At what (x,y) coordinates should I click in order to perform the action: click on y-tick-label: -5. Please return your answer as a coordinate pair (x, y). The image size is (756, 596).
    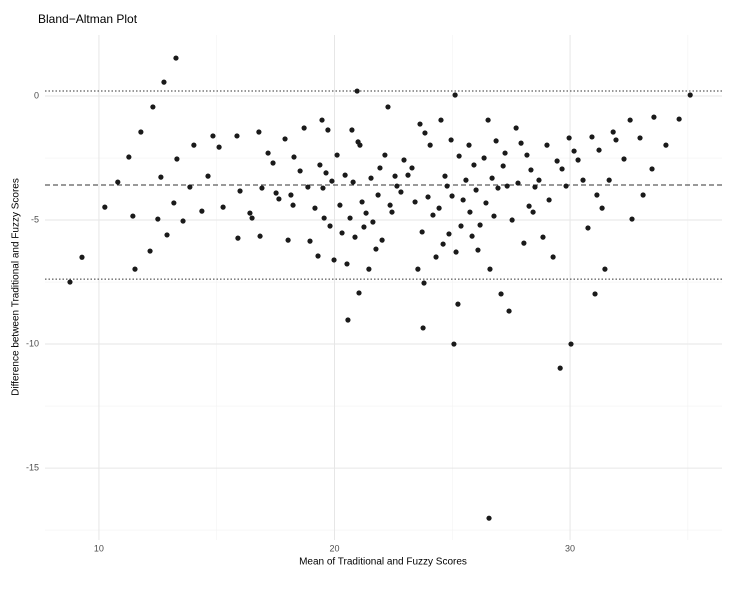
    Looking at the image, I should click on (35, 219).